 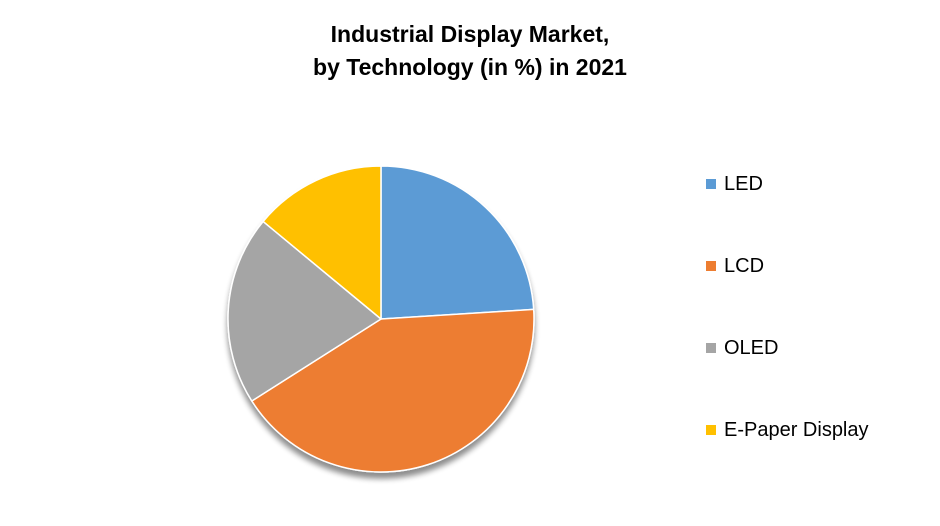 I want to click on legend-item-e-paper-display: E-Paper Display, so click(x=821, y=457).